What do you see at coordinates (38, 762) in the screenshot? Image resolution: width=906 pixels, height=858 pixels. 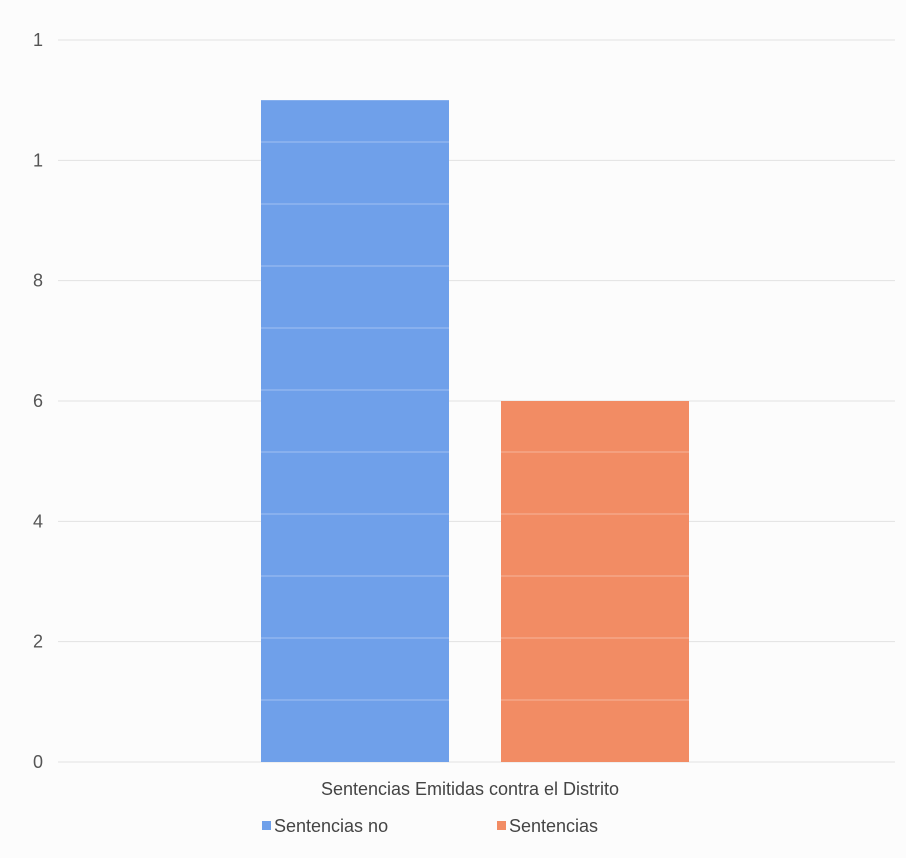 I see `y-tick-label: 0` at bounding box center [38, 762].